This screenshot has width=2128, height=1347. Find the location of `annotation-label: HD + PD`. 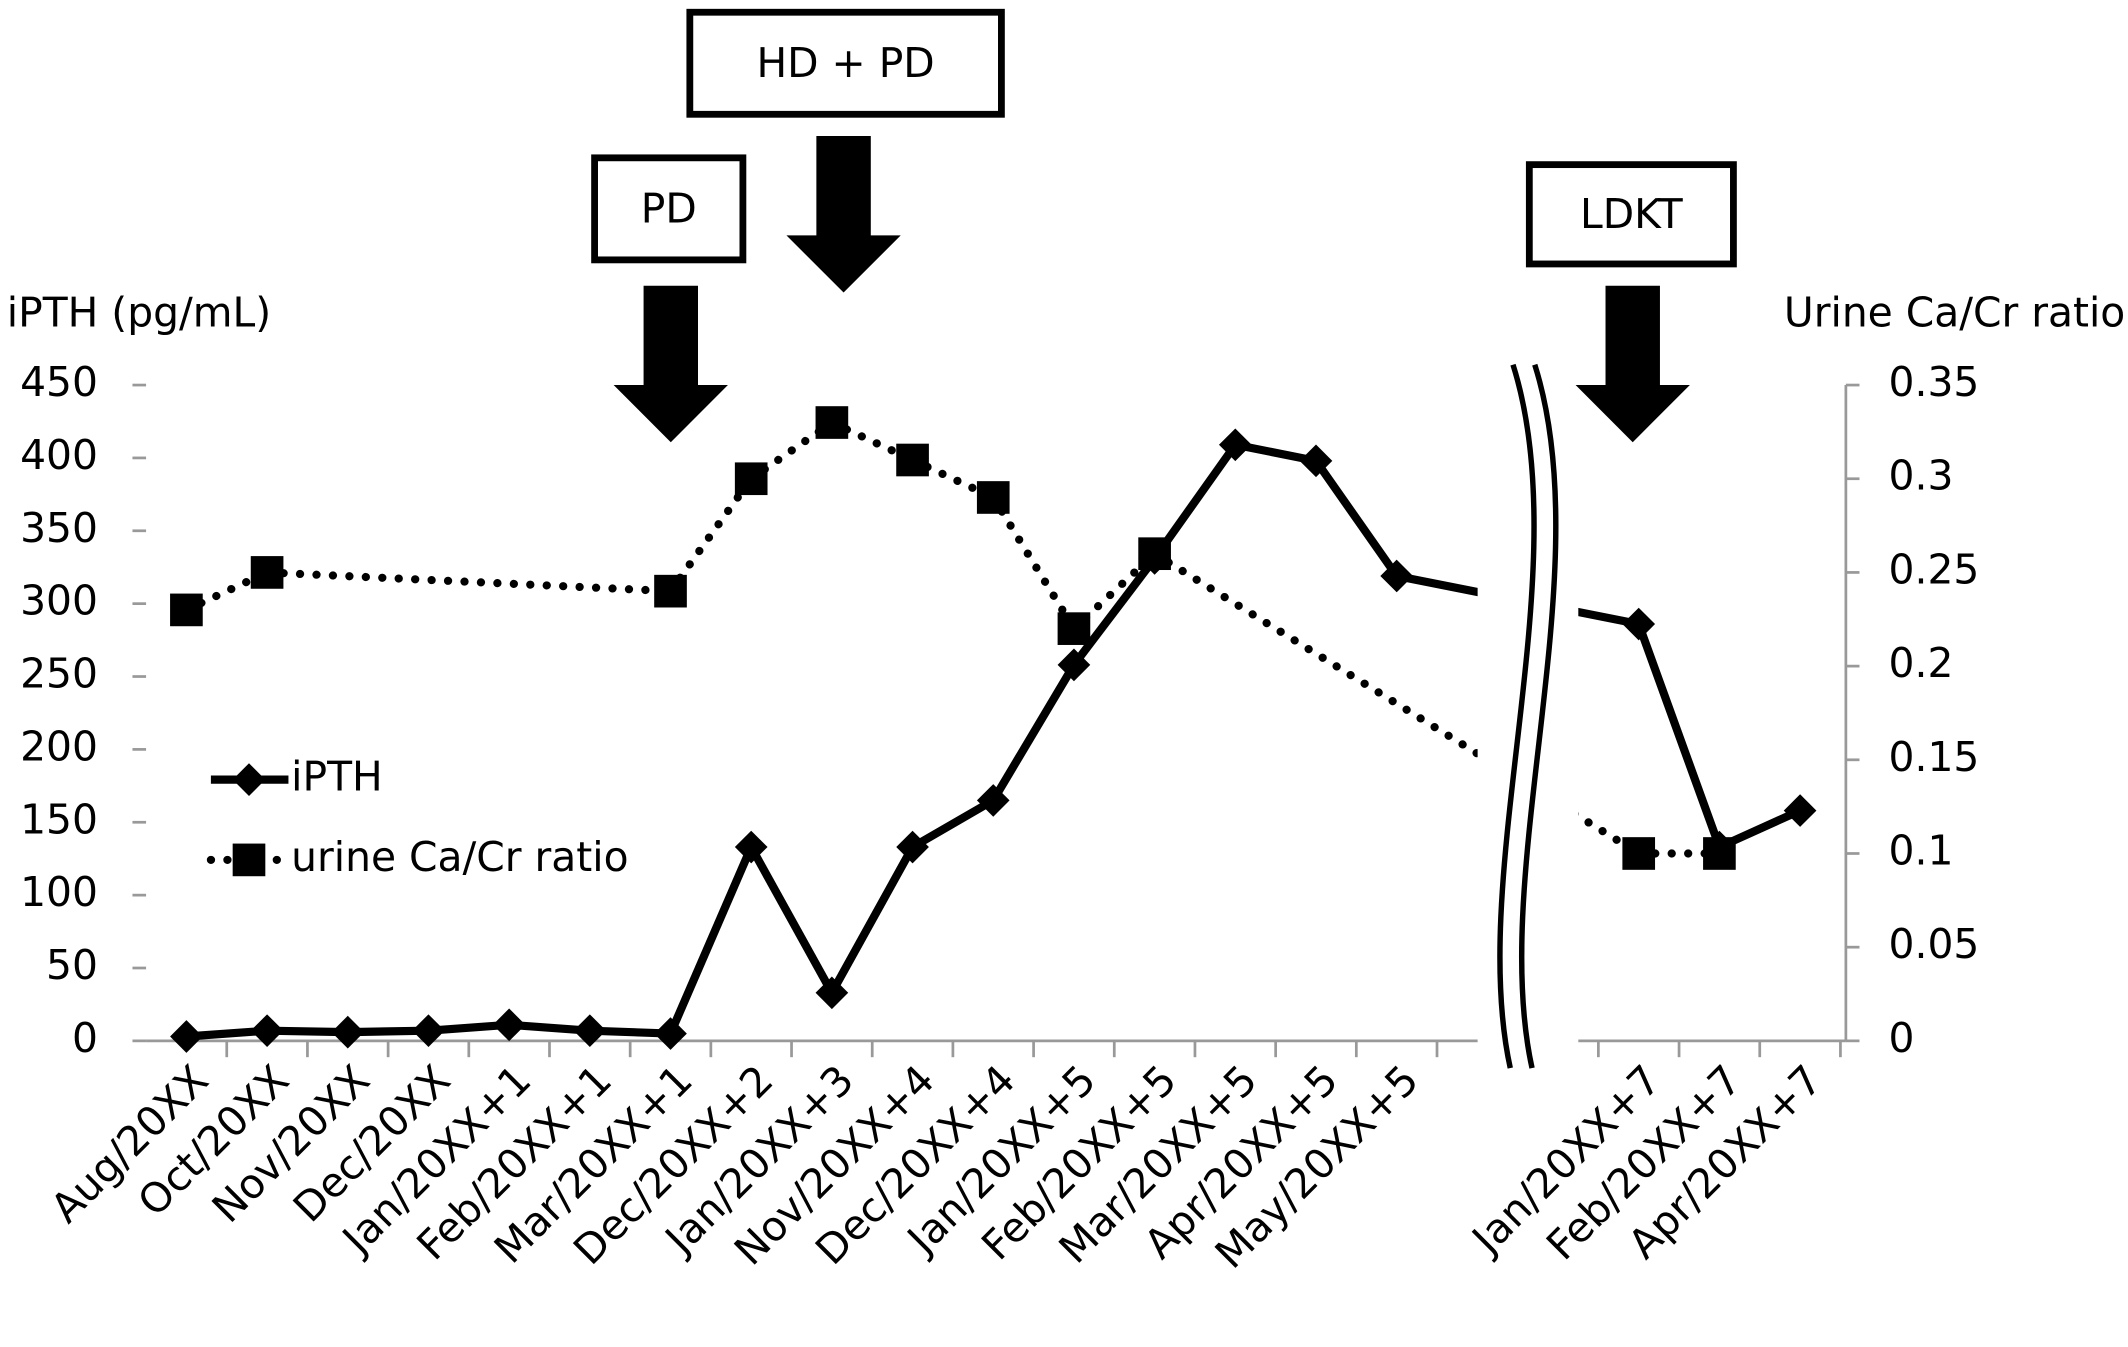

annotation-label: HD + PD is located at coordinates (846, 63).